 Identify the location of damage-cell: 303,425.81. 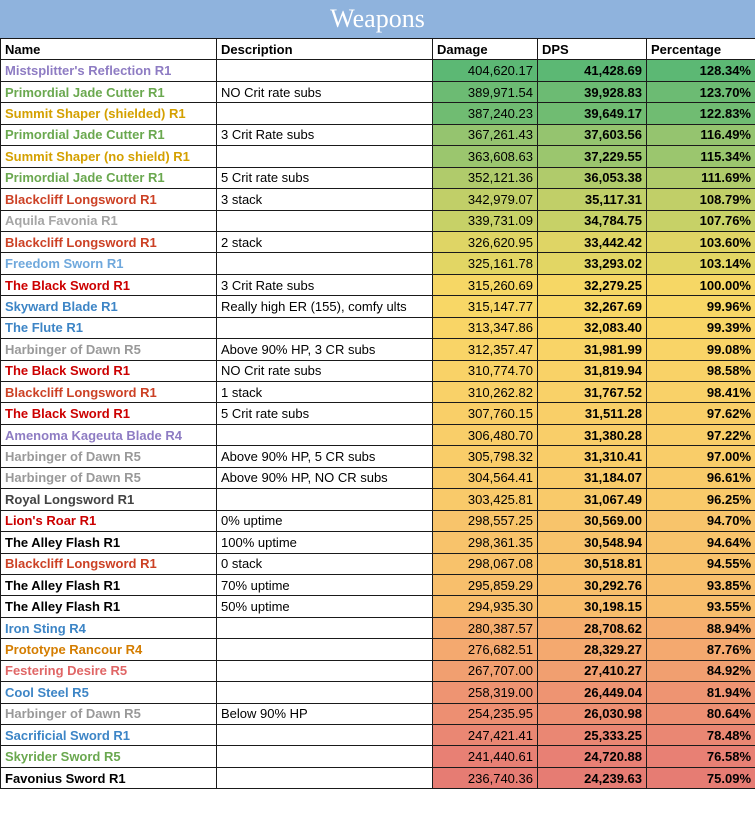
(485, 499).